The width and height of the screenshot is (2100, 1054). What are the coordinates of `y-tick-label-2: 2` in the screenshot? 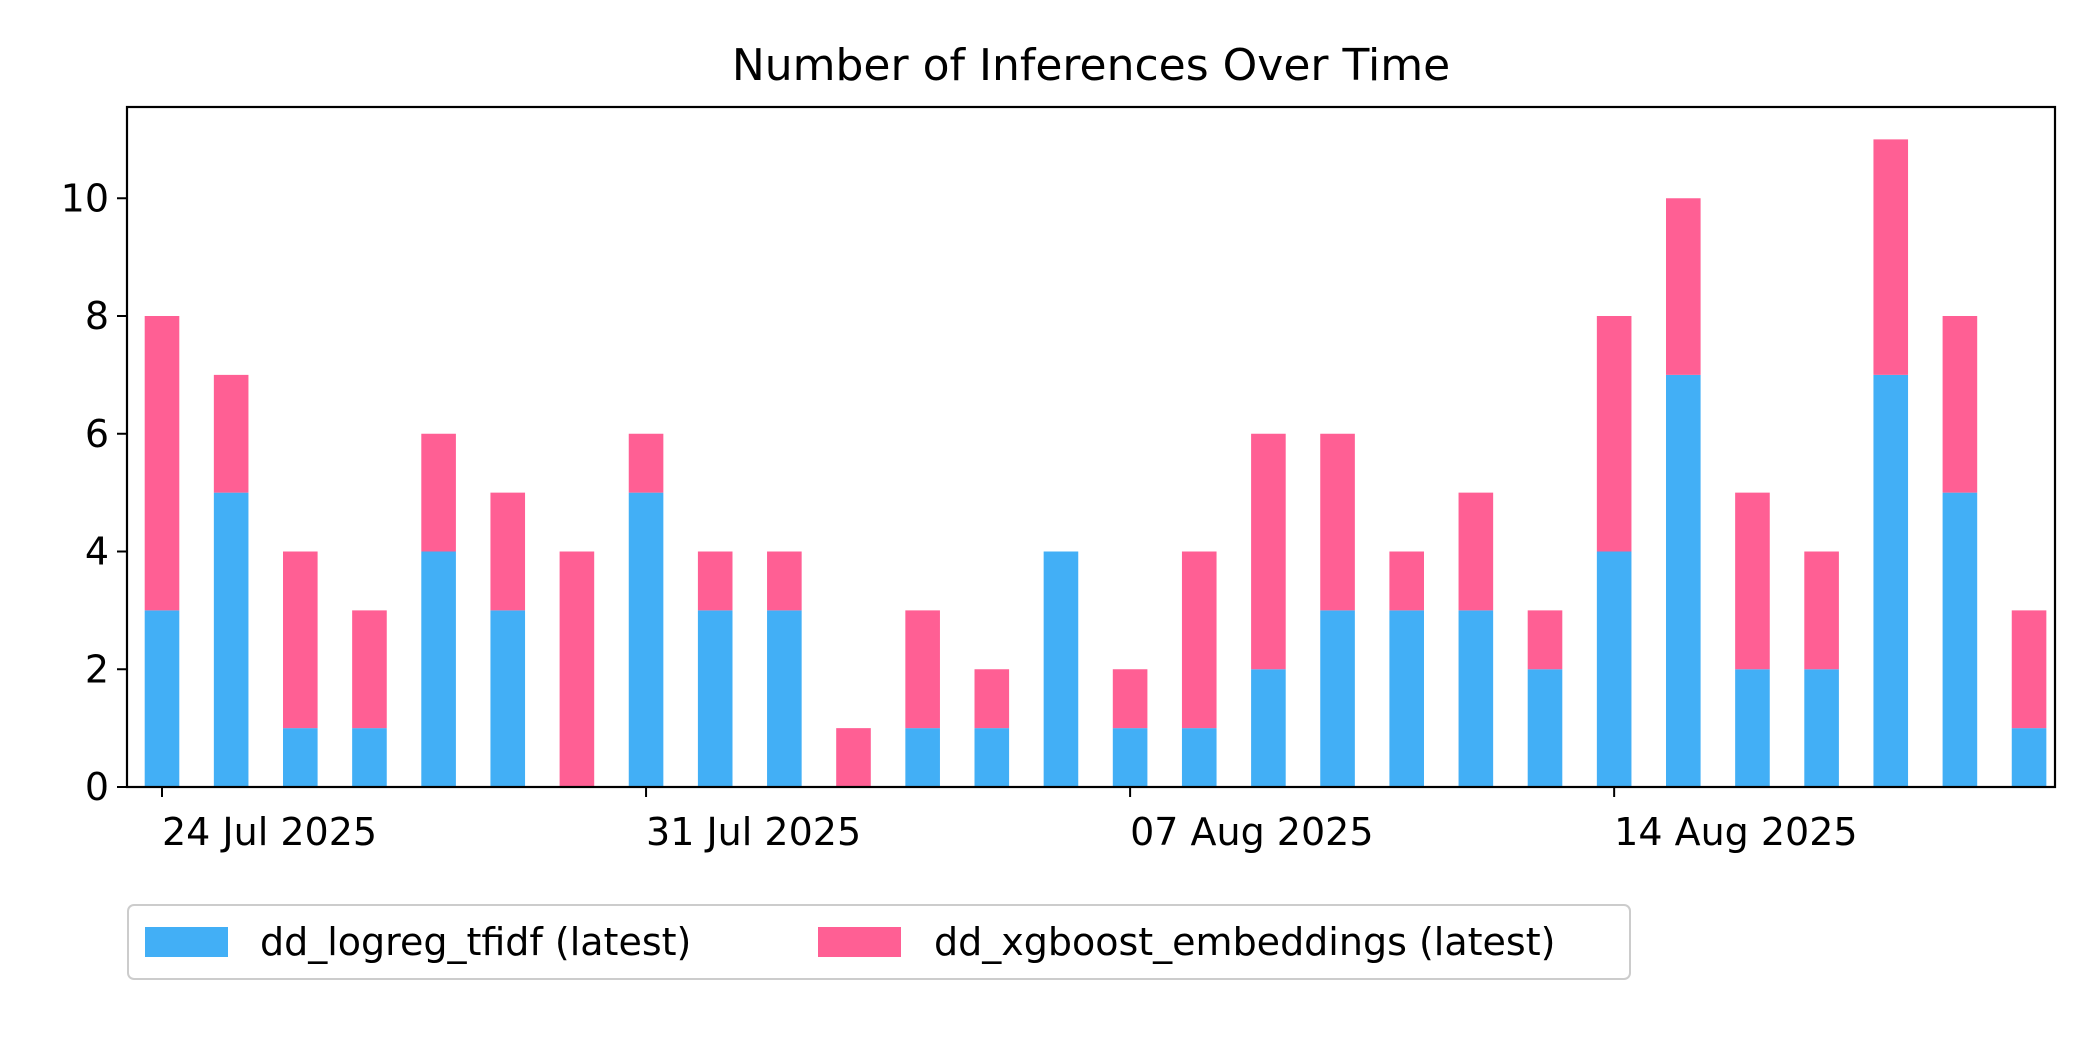 It's located at (97, 669).